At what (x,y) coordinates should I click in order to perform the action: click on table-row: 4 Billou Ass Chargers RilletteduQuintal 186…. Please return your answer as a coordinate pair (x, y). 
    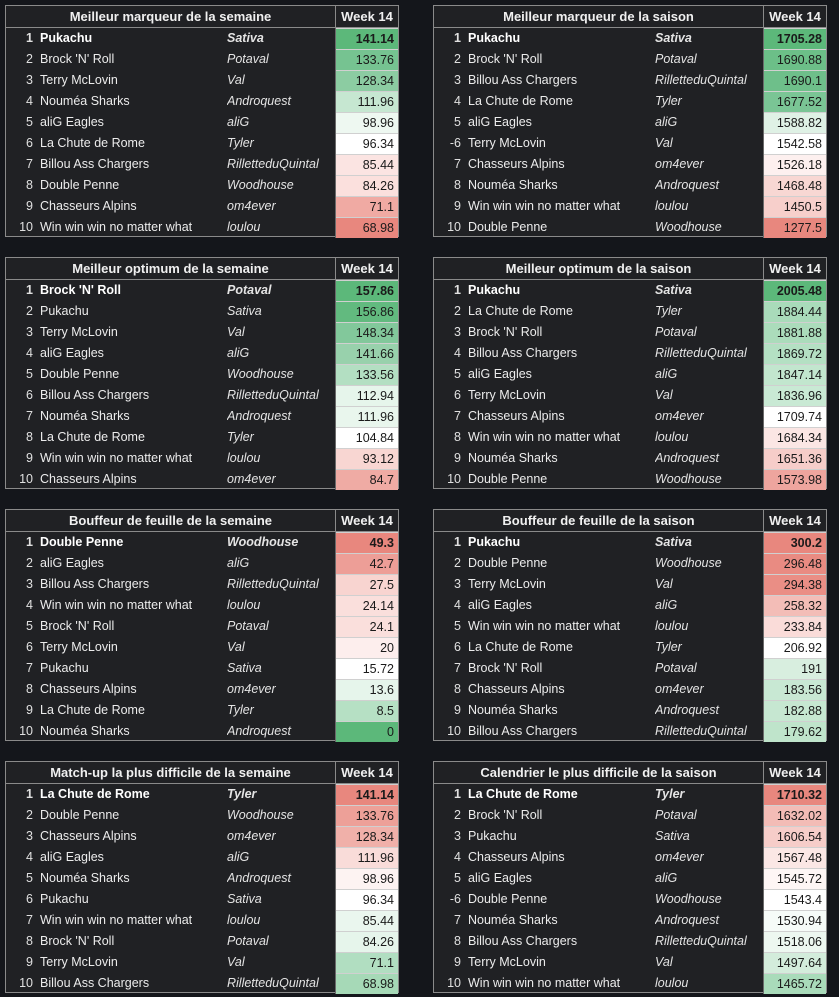
    Looking at the image, I should click on (630, 353).